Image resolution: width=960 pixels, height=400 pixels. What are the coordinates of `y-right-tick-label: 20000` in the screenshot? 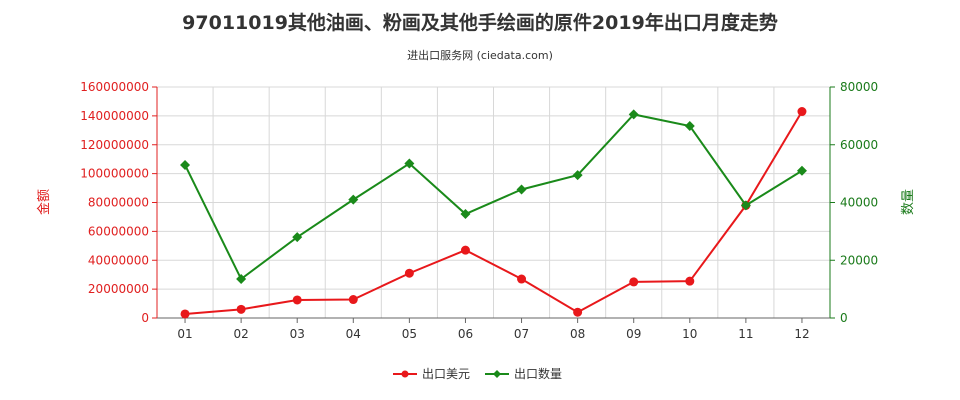 It's located at (859, 260).